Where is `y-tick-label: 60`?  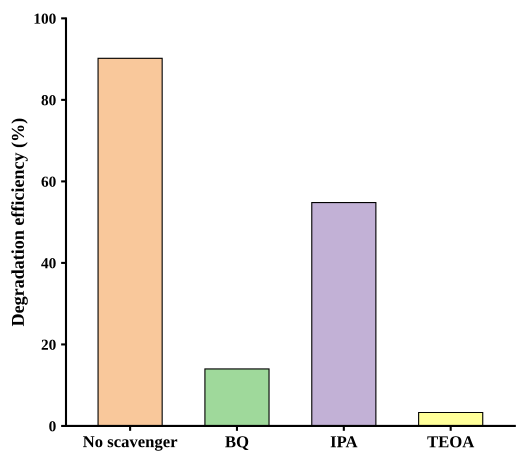 y-tick-label: 60 is located at coordinates (49, 181).